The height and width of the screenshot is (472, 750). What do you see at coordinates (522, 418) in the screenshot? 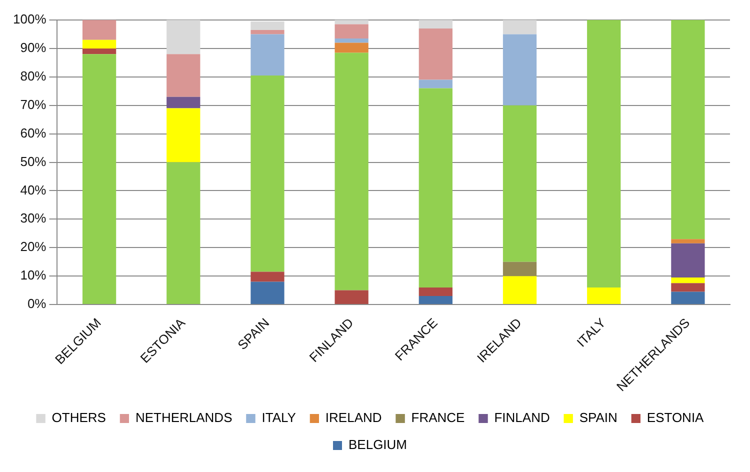
I see `legend-label: FINLAND` at bounding box center [522, 418].